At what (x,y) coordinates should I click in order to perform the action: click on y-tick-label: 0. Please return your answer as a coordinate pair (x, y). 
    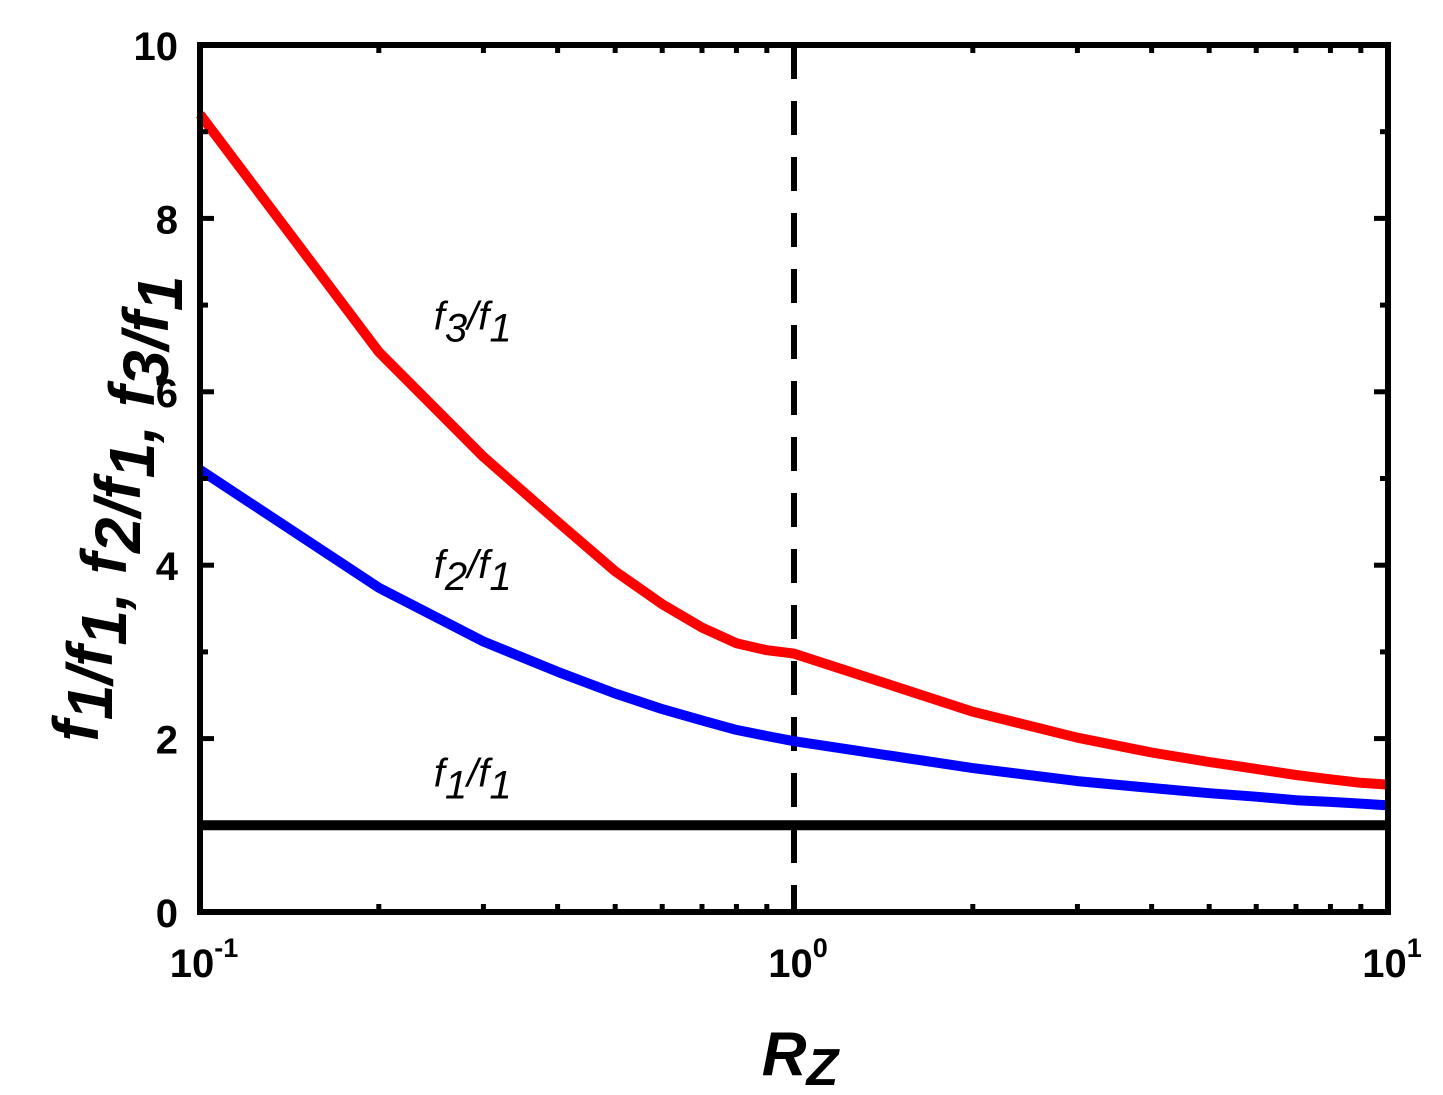
    Looking at the image, I should click on (167, 914).